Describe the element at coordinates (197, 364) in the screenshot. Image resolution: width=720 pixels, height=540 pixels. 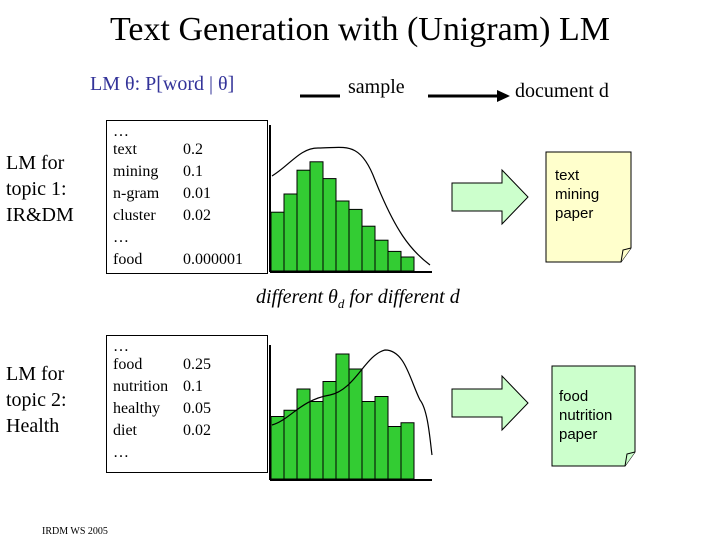
I see `prob: 0.25` at that location.